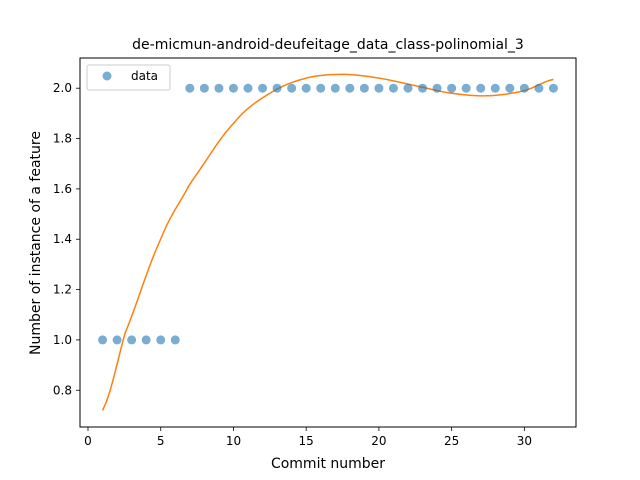  Describe the element at coordinates (328, 464) in the screenshot. I see `x-axis-label: Commit number` at that location.